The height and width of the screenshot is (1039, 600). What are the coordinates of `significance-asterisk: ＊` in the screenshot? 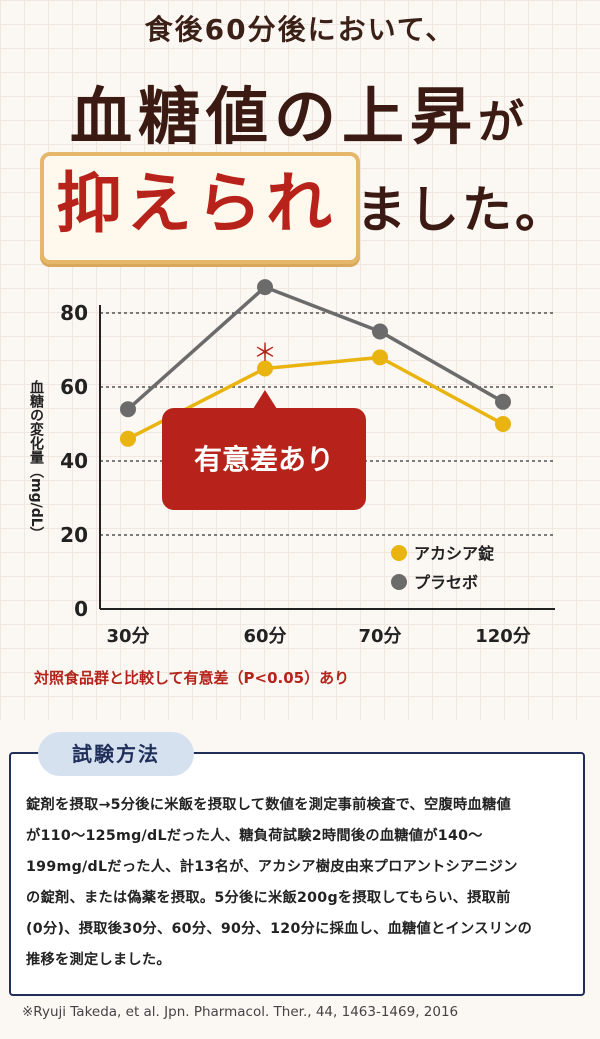 It's located at (265, 353).